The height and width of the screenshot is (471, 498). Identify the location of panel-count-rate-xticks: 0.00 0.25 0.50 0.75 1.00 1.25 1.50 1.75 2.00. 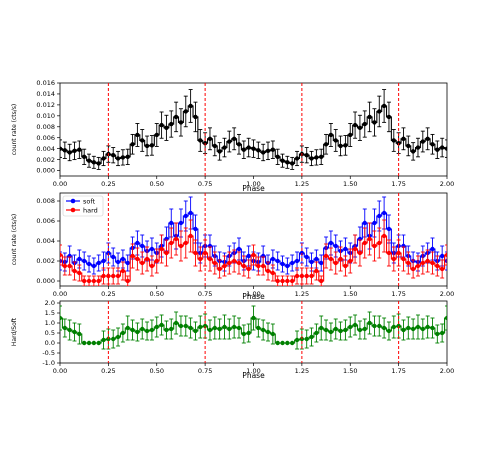
(253, 182).